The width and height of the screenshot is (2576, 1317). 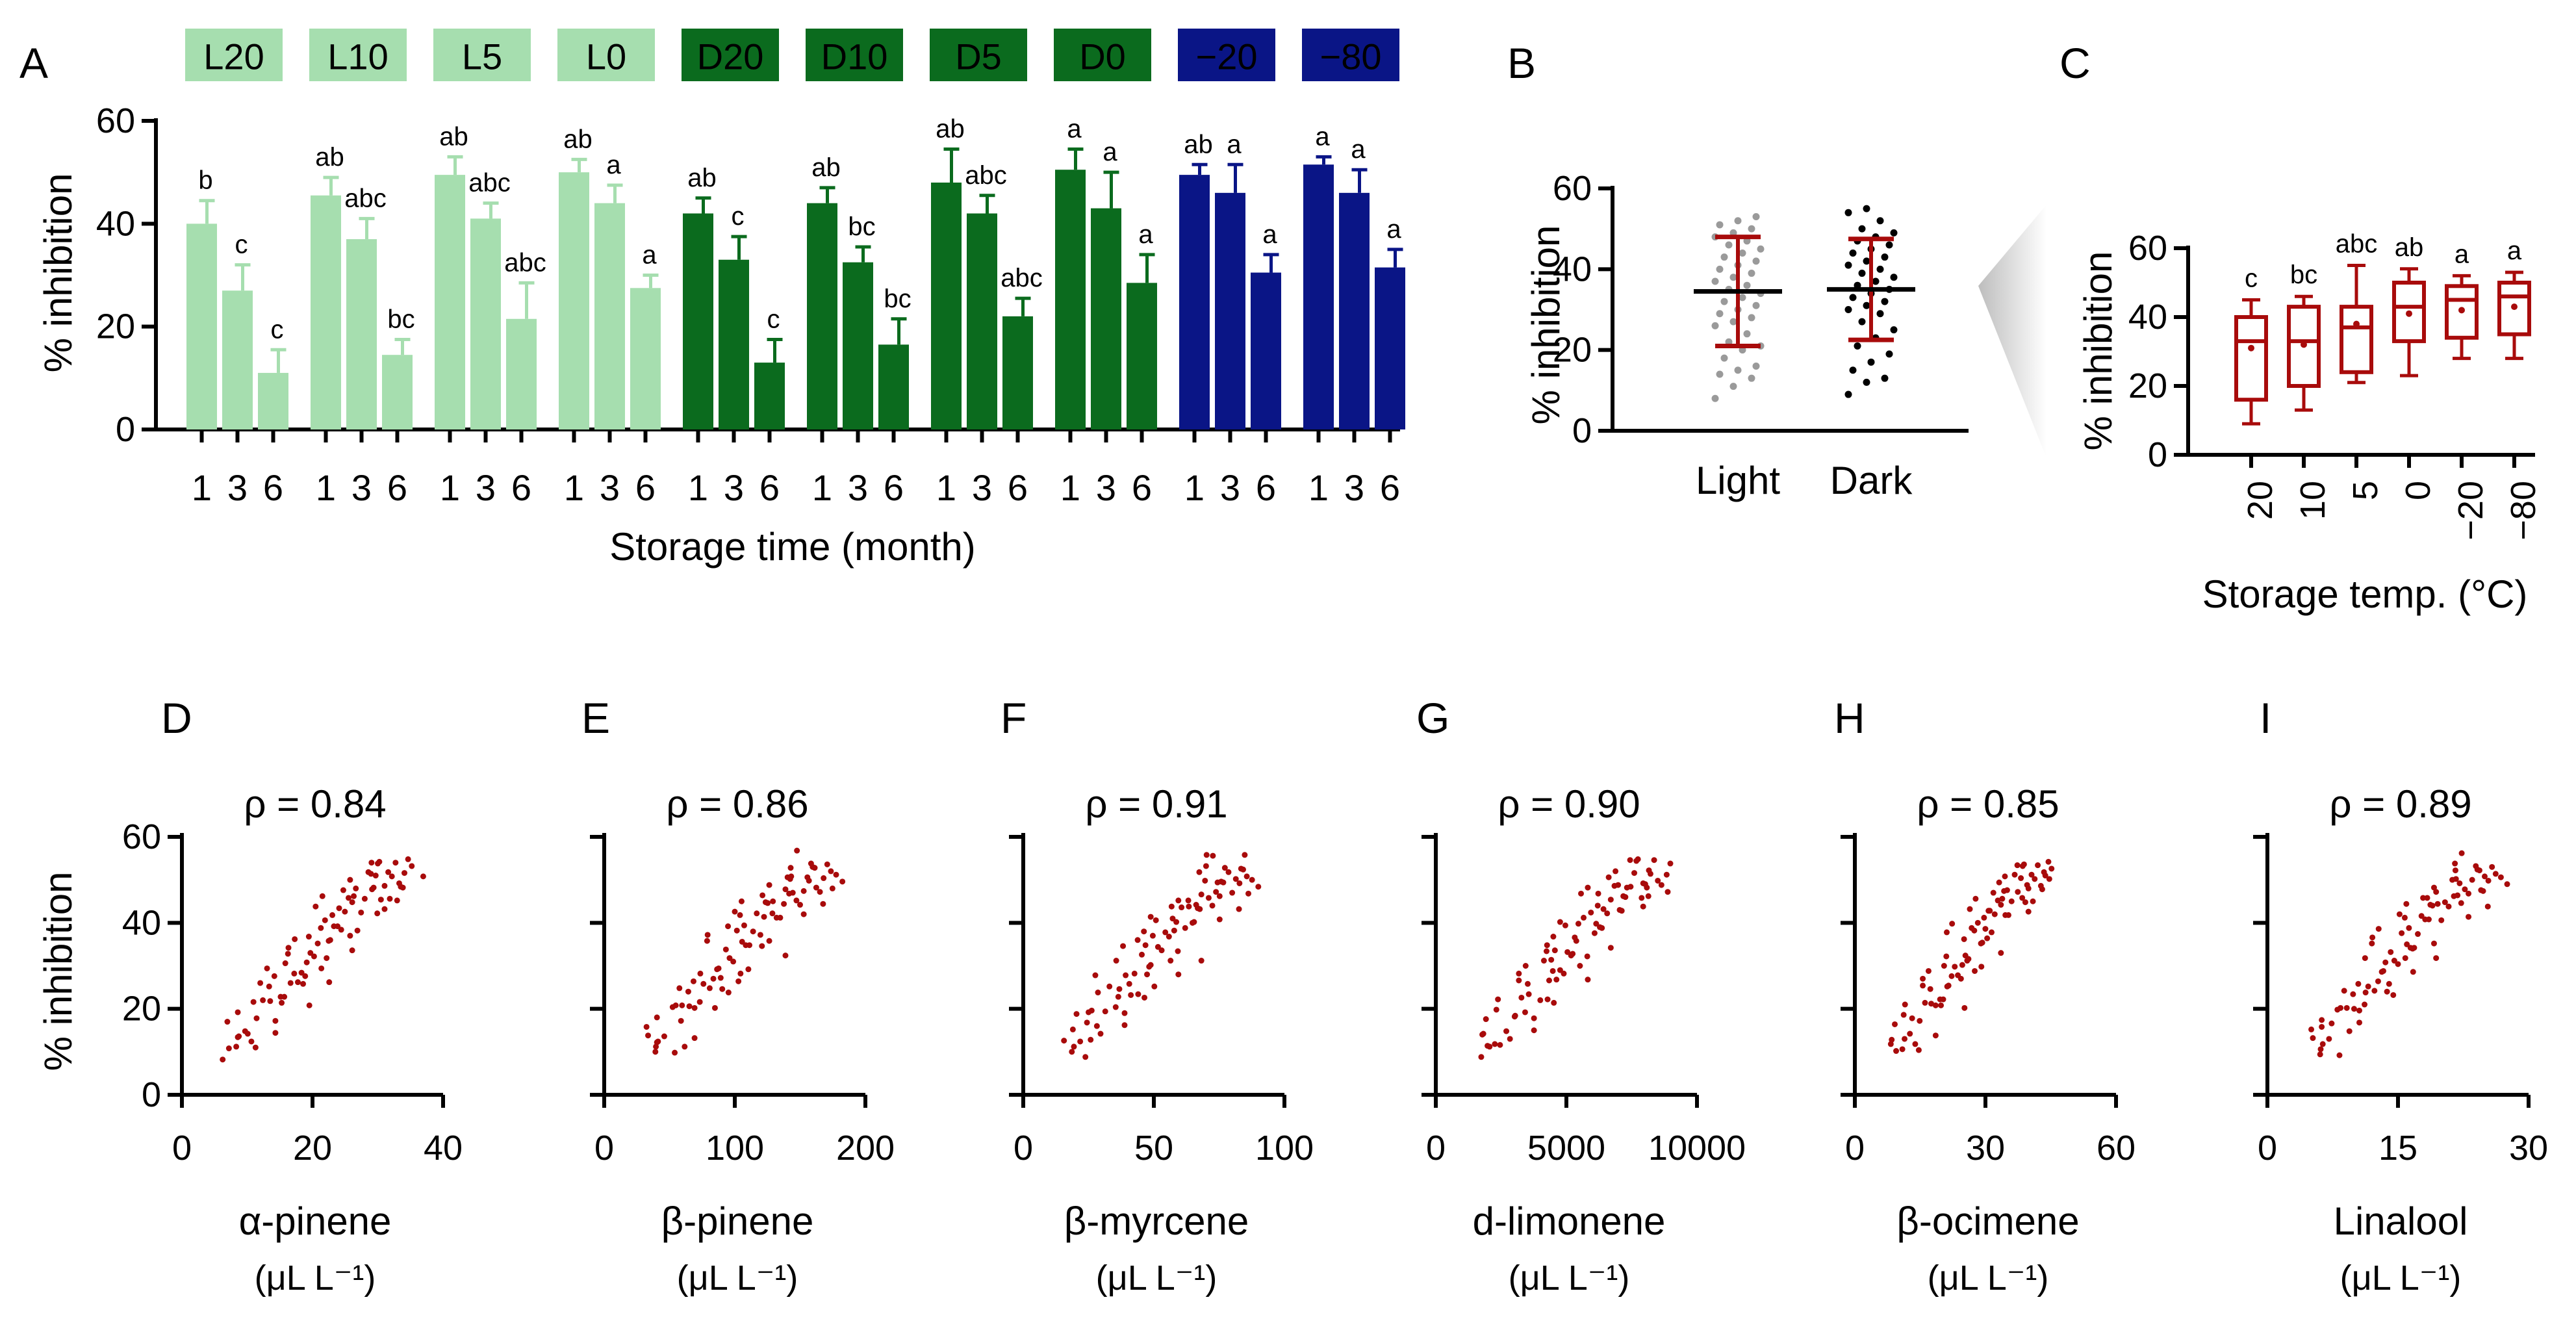 What do you see at coordinates (730, 56) in the screenshot?
I see `legend-label: D20` at bounding box center [730, 56].